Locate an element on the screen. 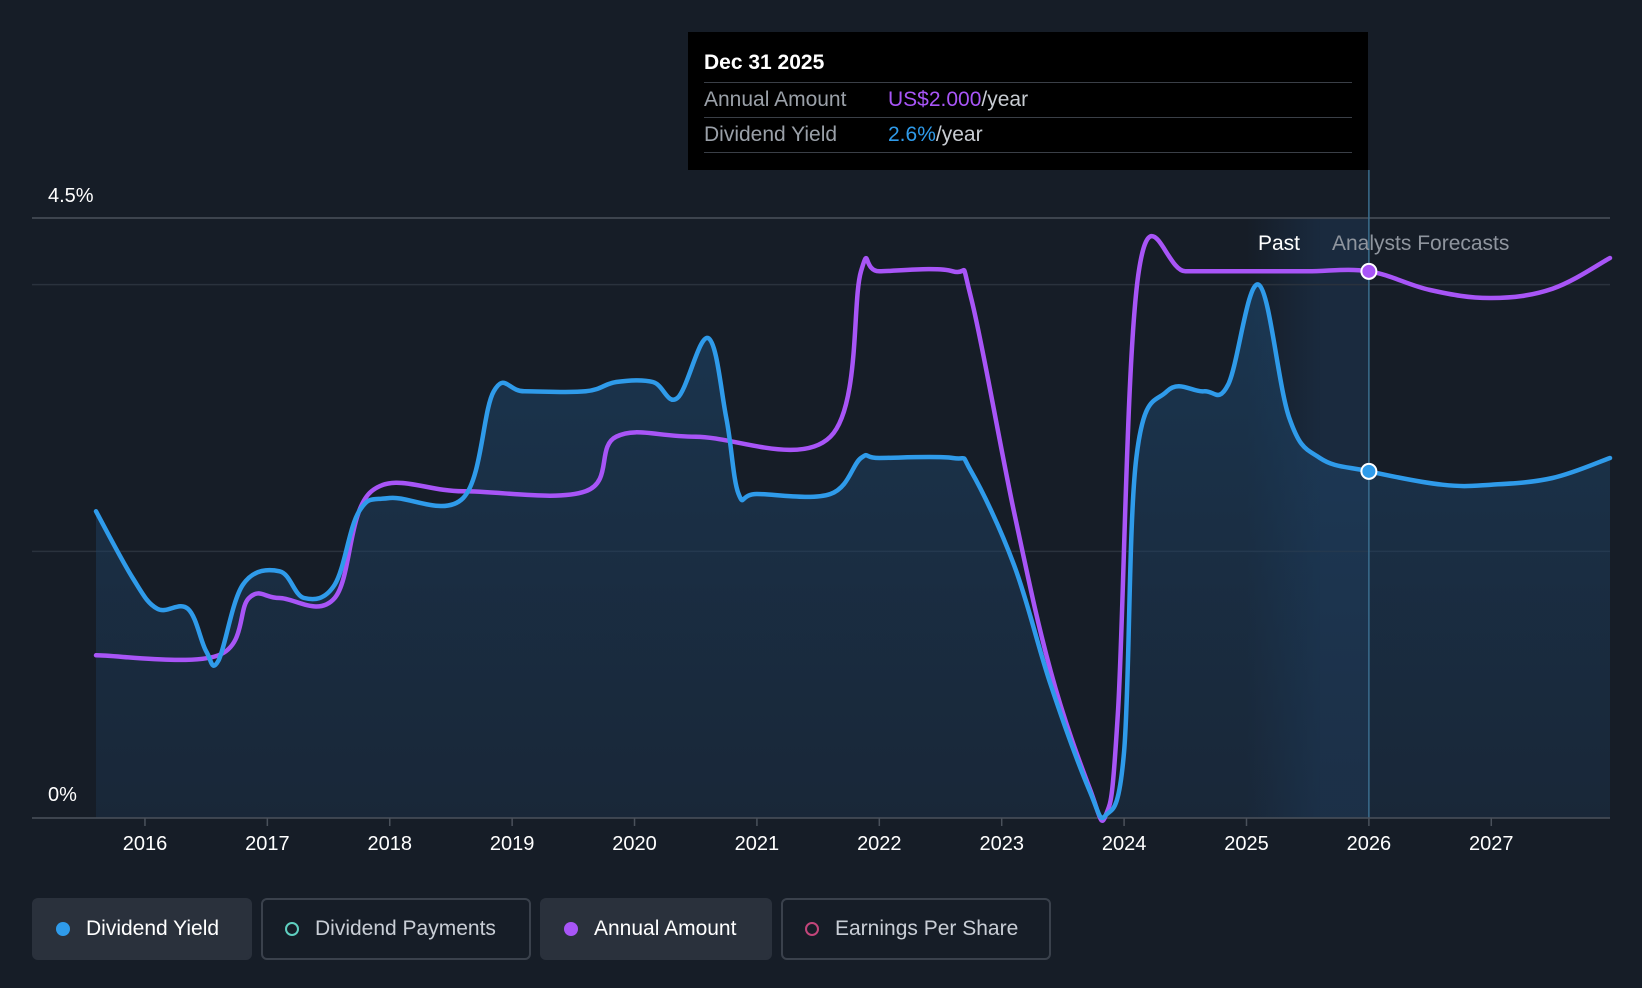  dividend-yield-marker is located at coordinates (1369, 471).